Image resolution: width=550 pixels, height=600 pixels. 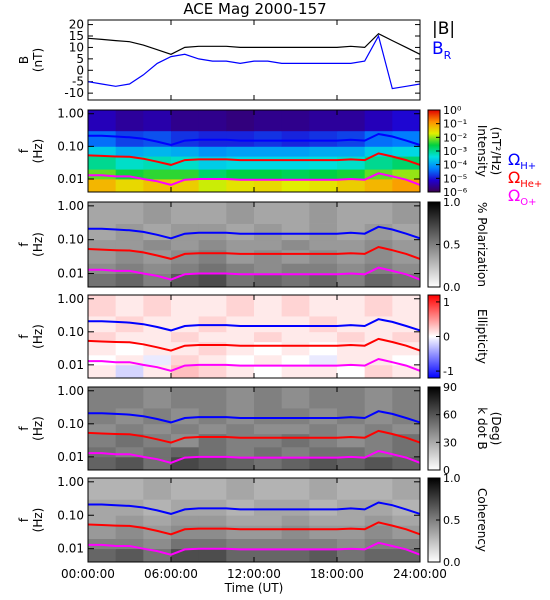 What do you see at coordinates (70, 549) in the screenshot?
I see `y-tick-label: 0.01` at bounding box center [70, 549].